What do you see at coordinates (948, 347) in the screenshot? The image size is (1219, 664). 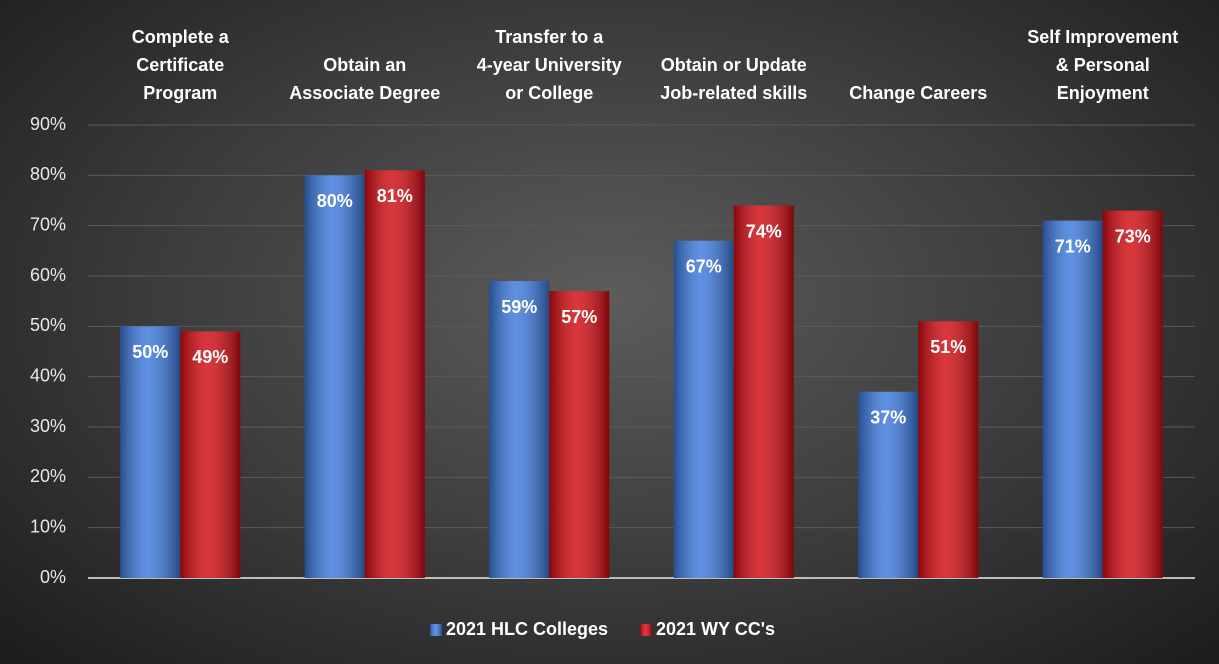 I see `data-label: 51%` at bounding box center [948, 347].